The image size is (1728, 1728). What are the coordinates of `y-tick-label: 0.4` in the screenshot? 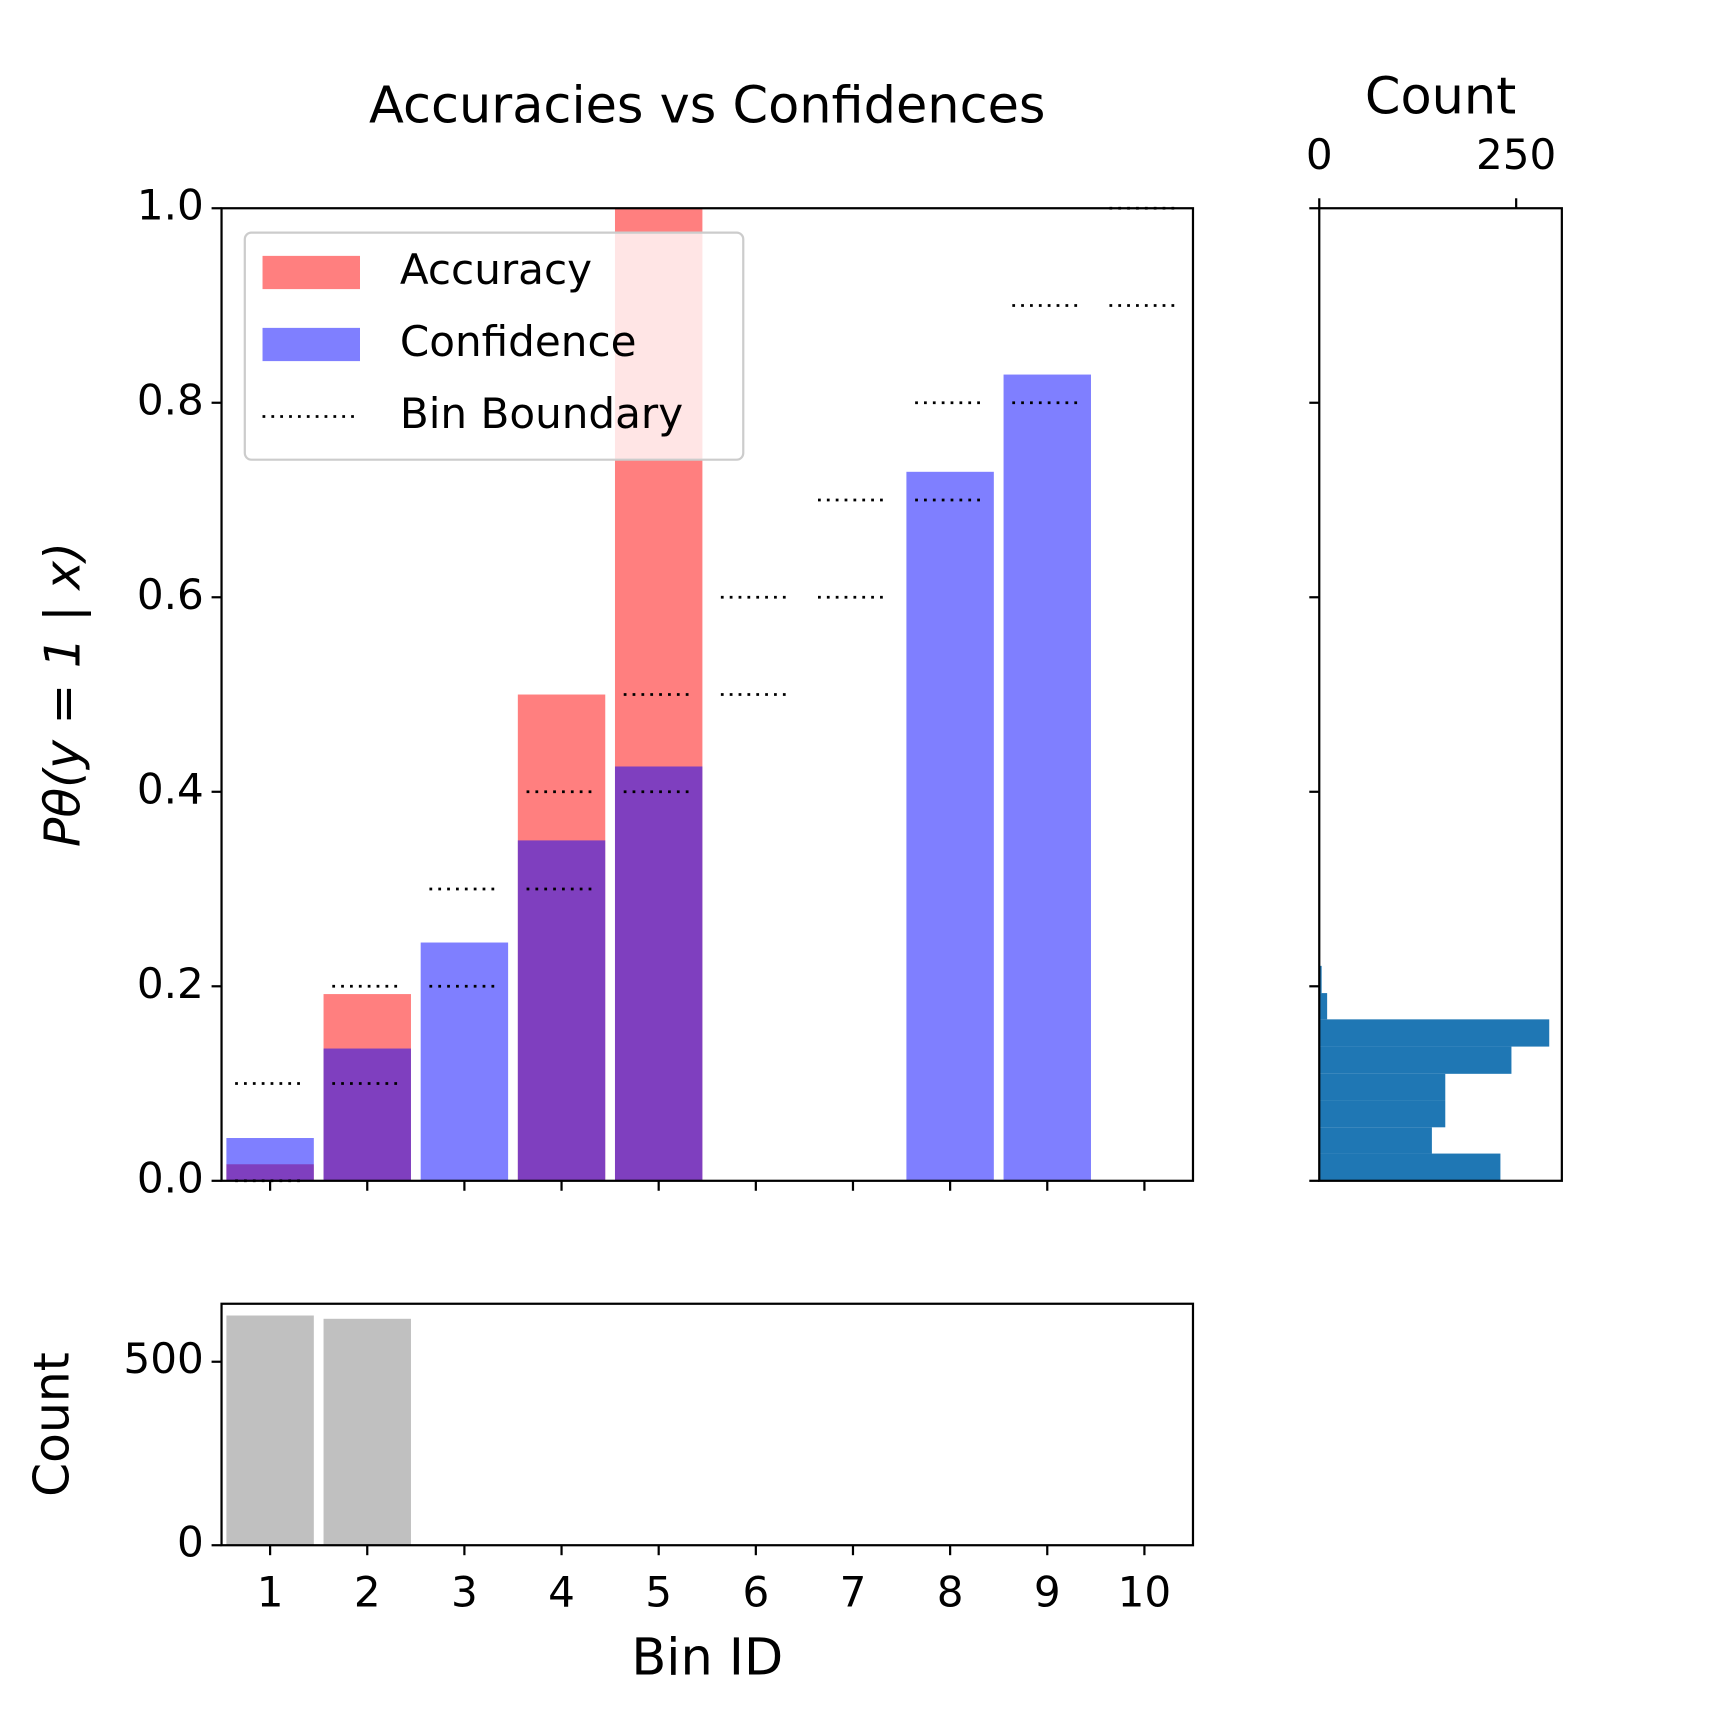 It's located at (170, 788).